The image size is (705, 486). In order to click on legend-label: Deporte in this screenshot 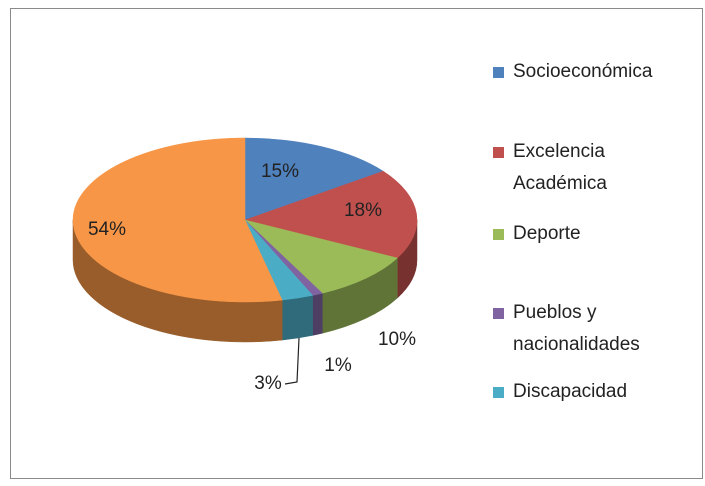, I will do `click(547, 233)`.